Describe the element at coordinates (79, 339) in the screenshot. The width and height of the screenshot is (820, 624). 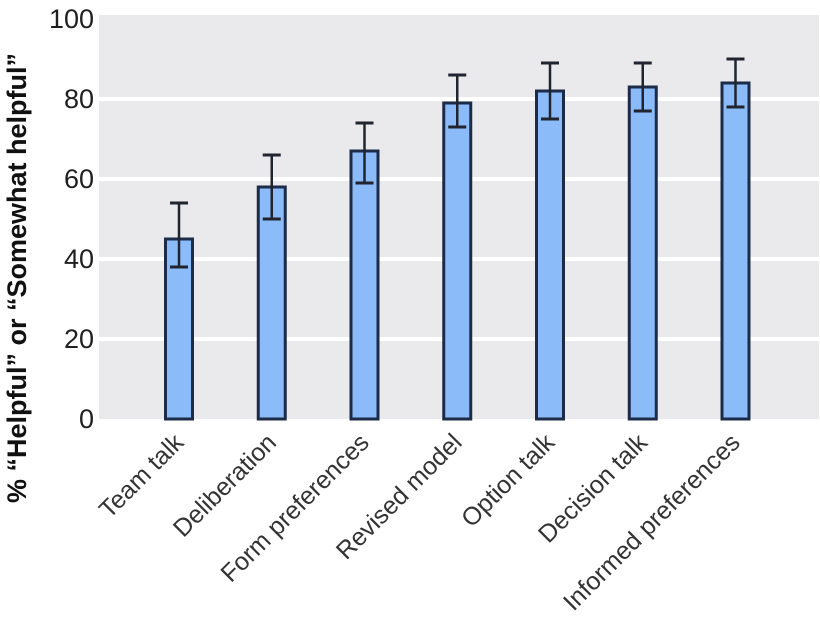
I see `y-tick-label-20: 20` at that location.